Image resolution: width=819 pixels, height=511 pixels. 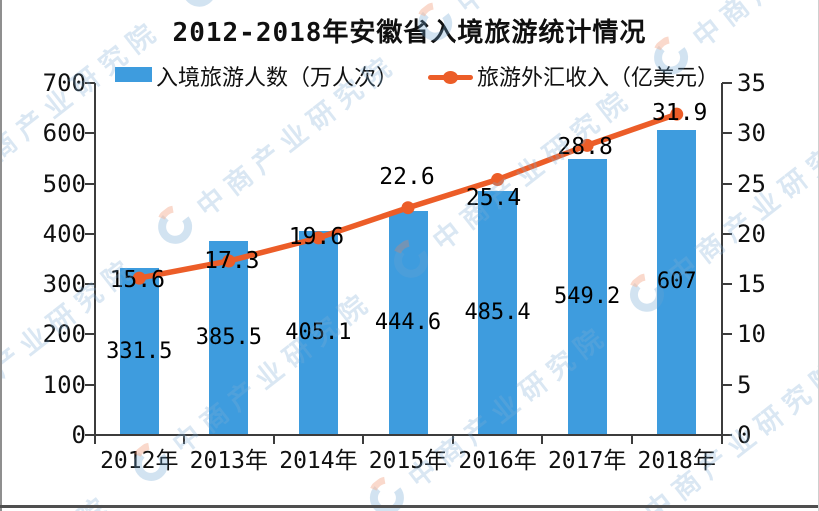 What do you see at coordinates (744, 435) in the screenshot?
I see `y-axis-right-tick-label: 0` at bounding box center [744, 435].